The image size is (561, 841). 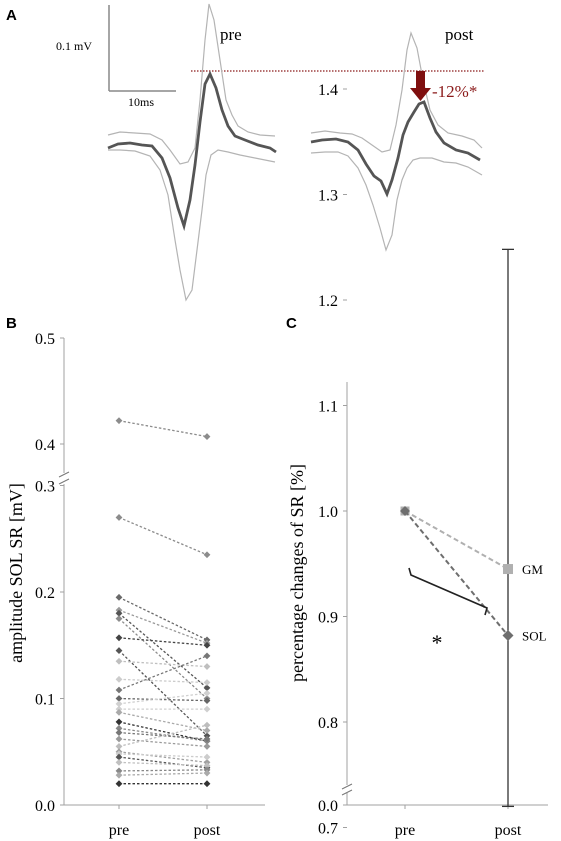 What do you see at coordinates (459, 34) in the screenshot?
I see `condition-label-post: post` at bounding box center [459, 34].